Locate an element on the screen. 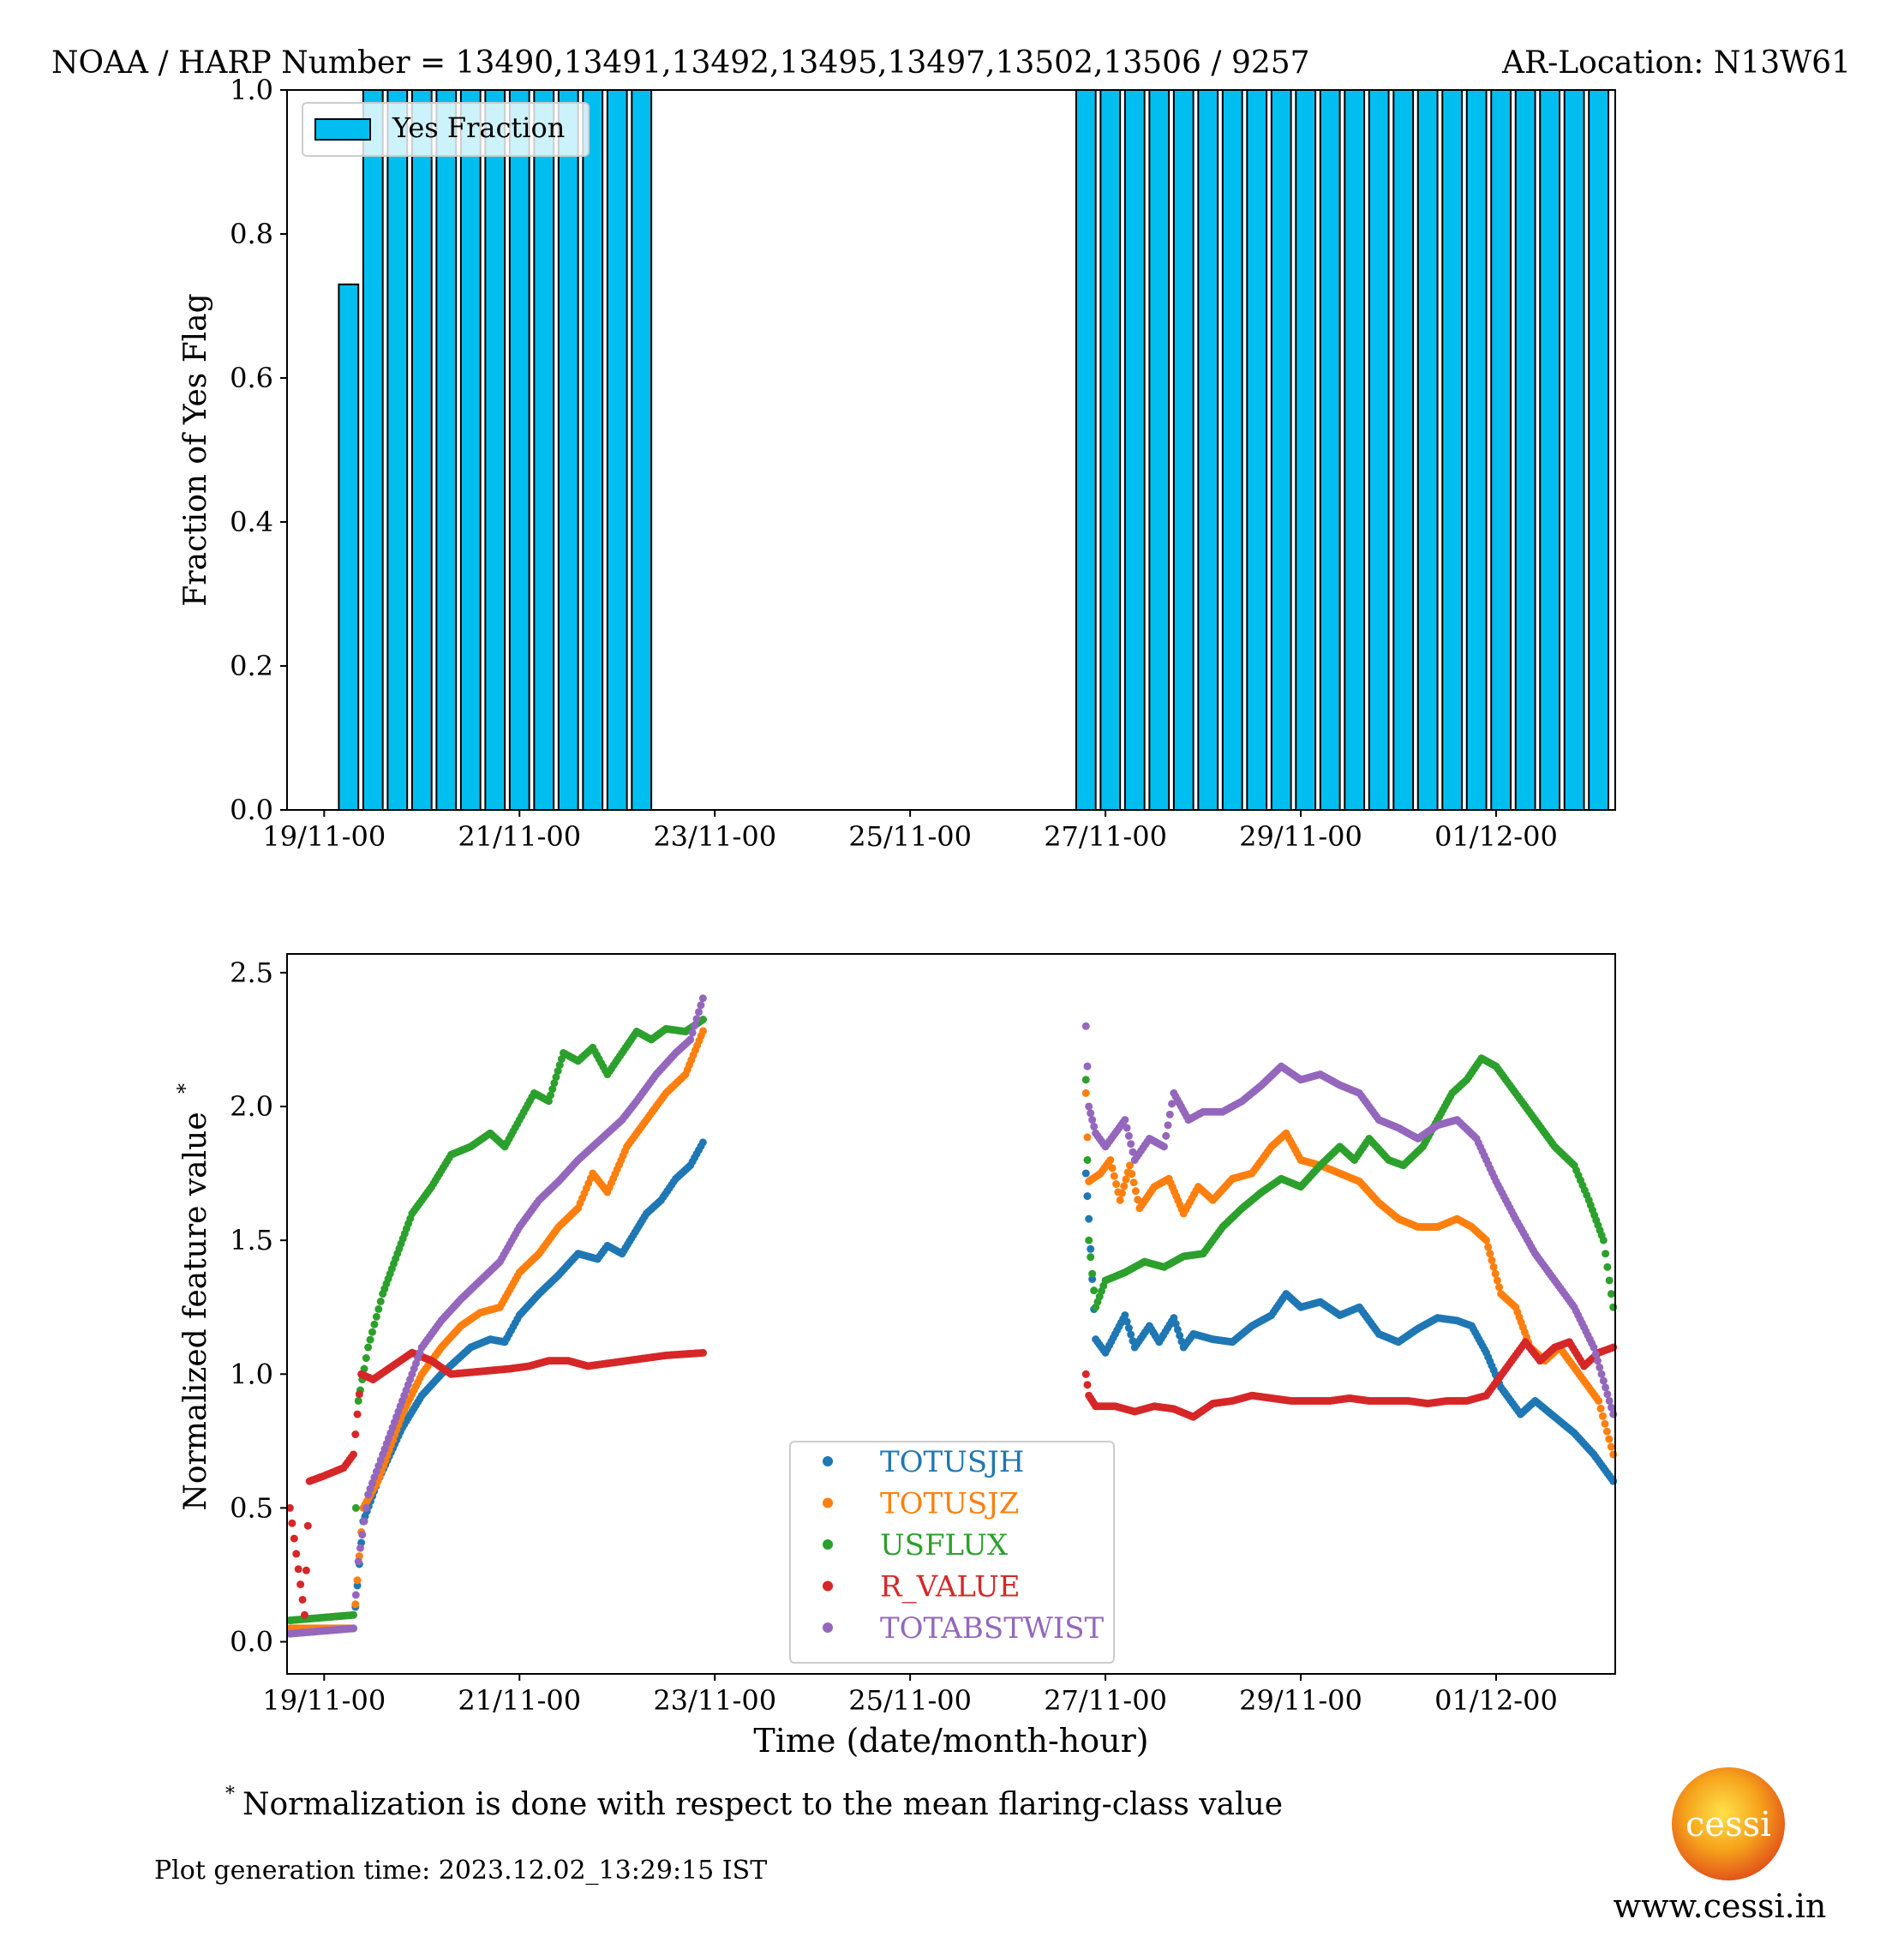 The height and width of the screenshot is (1937, 1904). bottom-y-axis-label: Normalized feature value is located at coordinates (196, 1311).